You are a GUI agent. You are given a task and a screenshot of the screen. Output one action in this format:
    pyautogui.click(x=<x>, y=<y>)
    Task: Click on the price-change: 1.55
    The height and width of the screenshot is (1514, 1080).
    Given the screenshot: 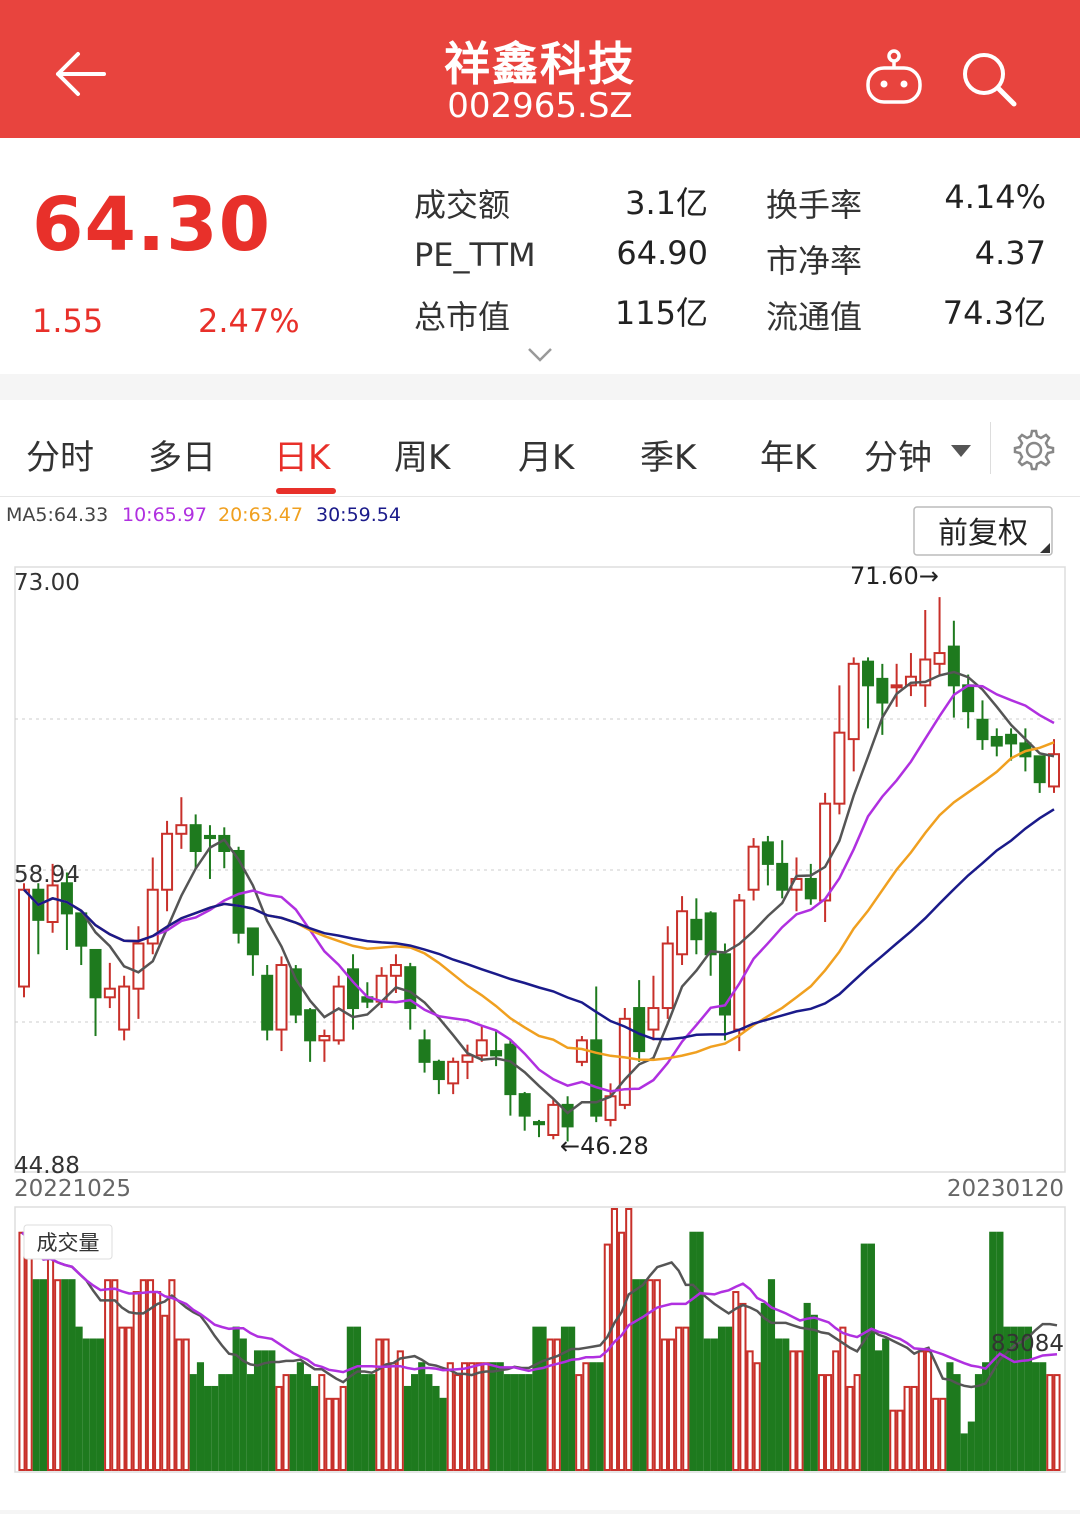 What is the action you would take?
    pyautogui.click(x=68, y=321)
    